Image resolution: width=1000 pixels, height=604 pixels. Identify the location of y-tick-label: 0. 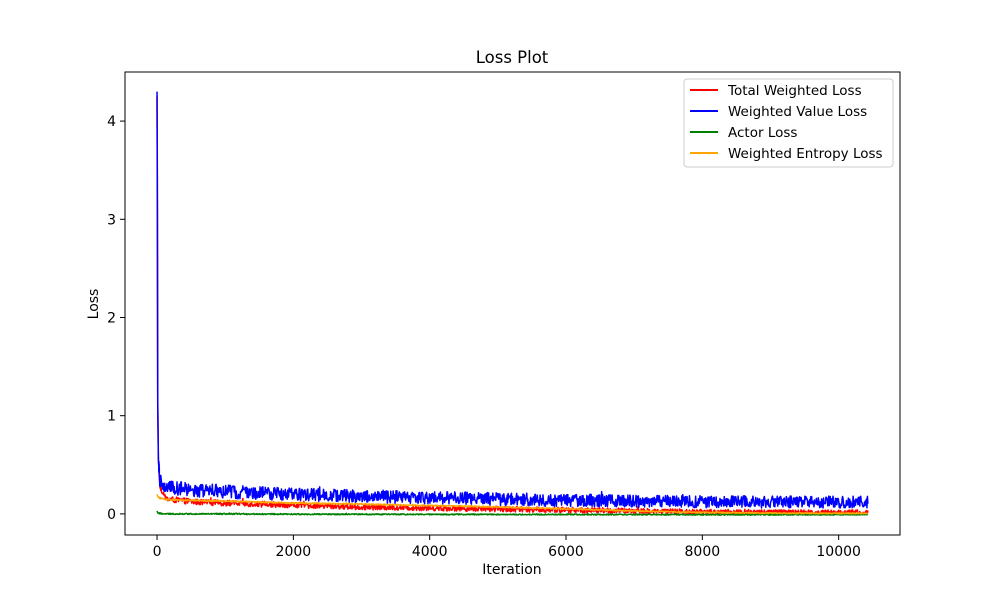
(111, 515).